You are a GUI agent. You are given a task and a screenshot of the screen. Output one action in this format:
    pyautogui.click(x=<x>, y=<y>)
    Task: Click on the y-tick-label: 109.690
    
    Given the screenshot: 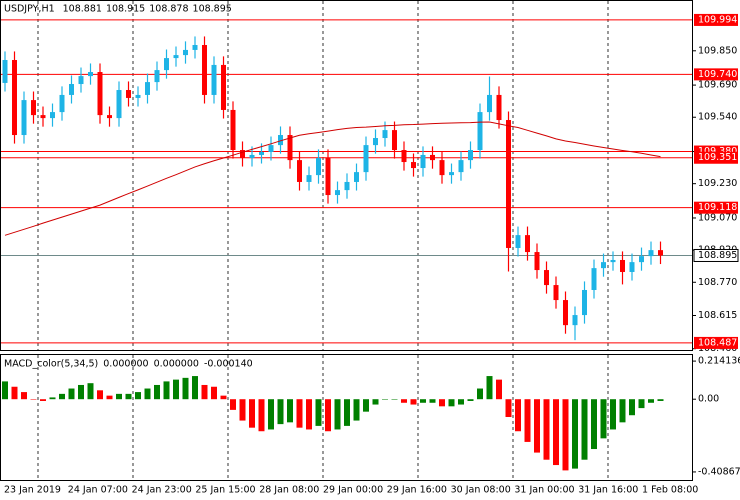 What is the action you would take?
    pyautogui.click(x=717, y=85)
    